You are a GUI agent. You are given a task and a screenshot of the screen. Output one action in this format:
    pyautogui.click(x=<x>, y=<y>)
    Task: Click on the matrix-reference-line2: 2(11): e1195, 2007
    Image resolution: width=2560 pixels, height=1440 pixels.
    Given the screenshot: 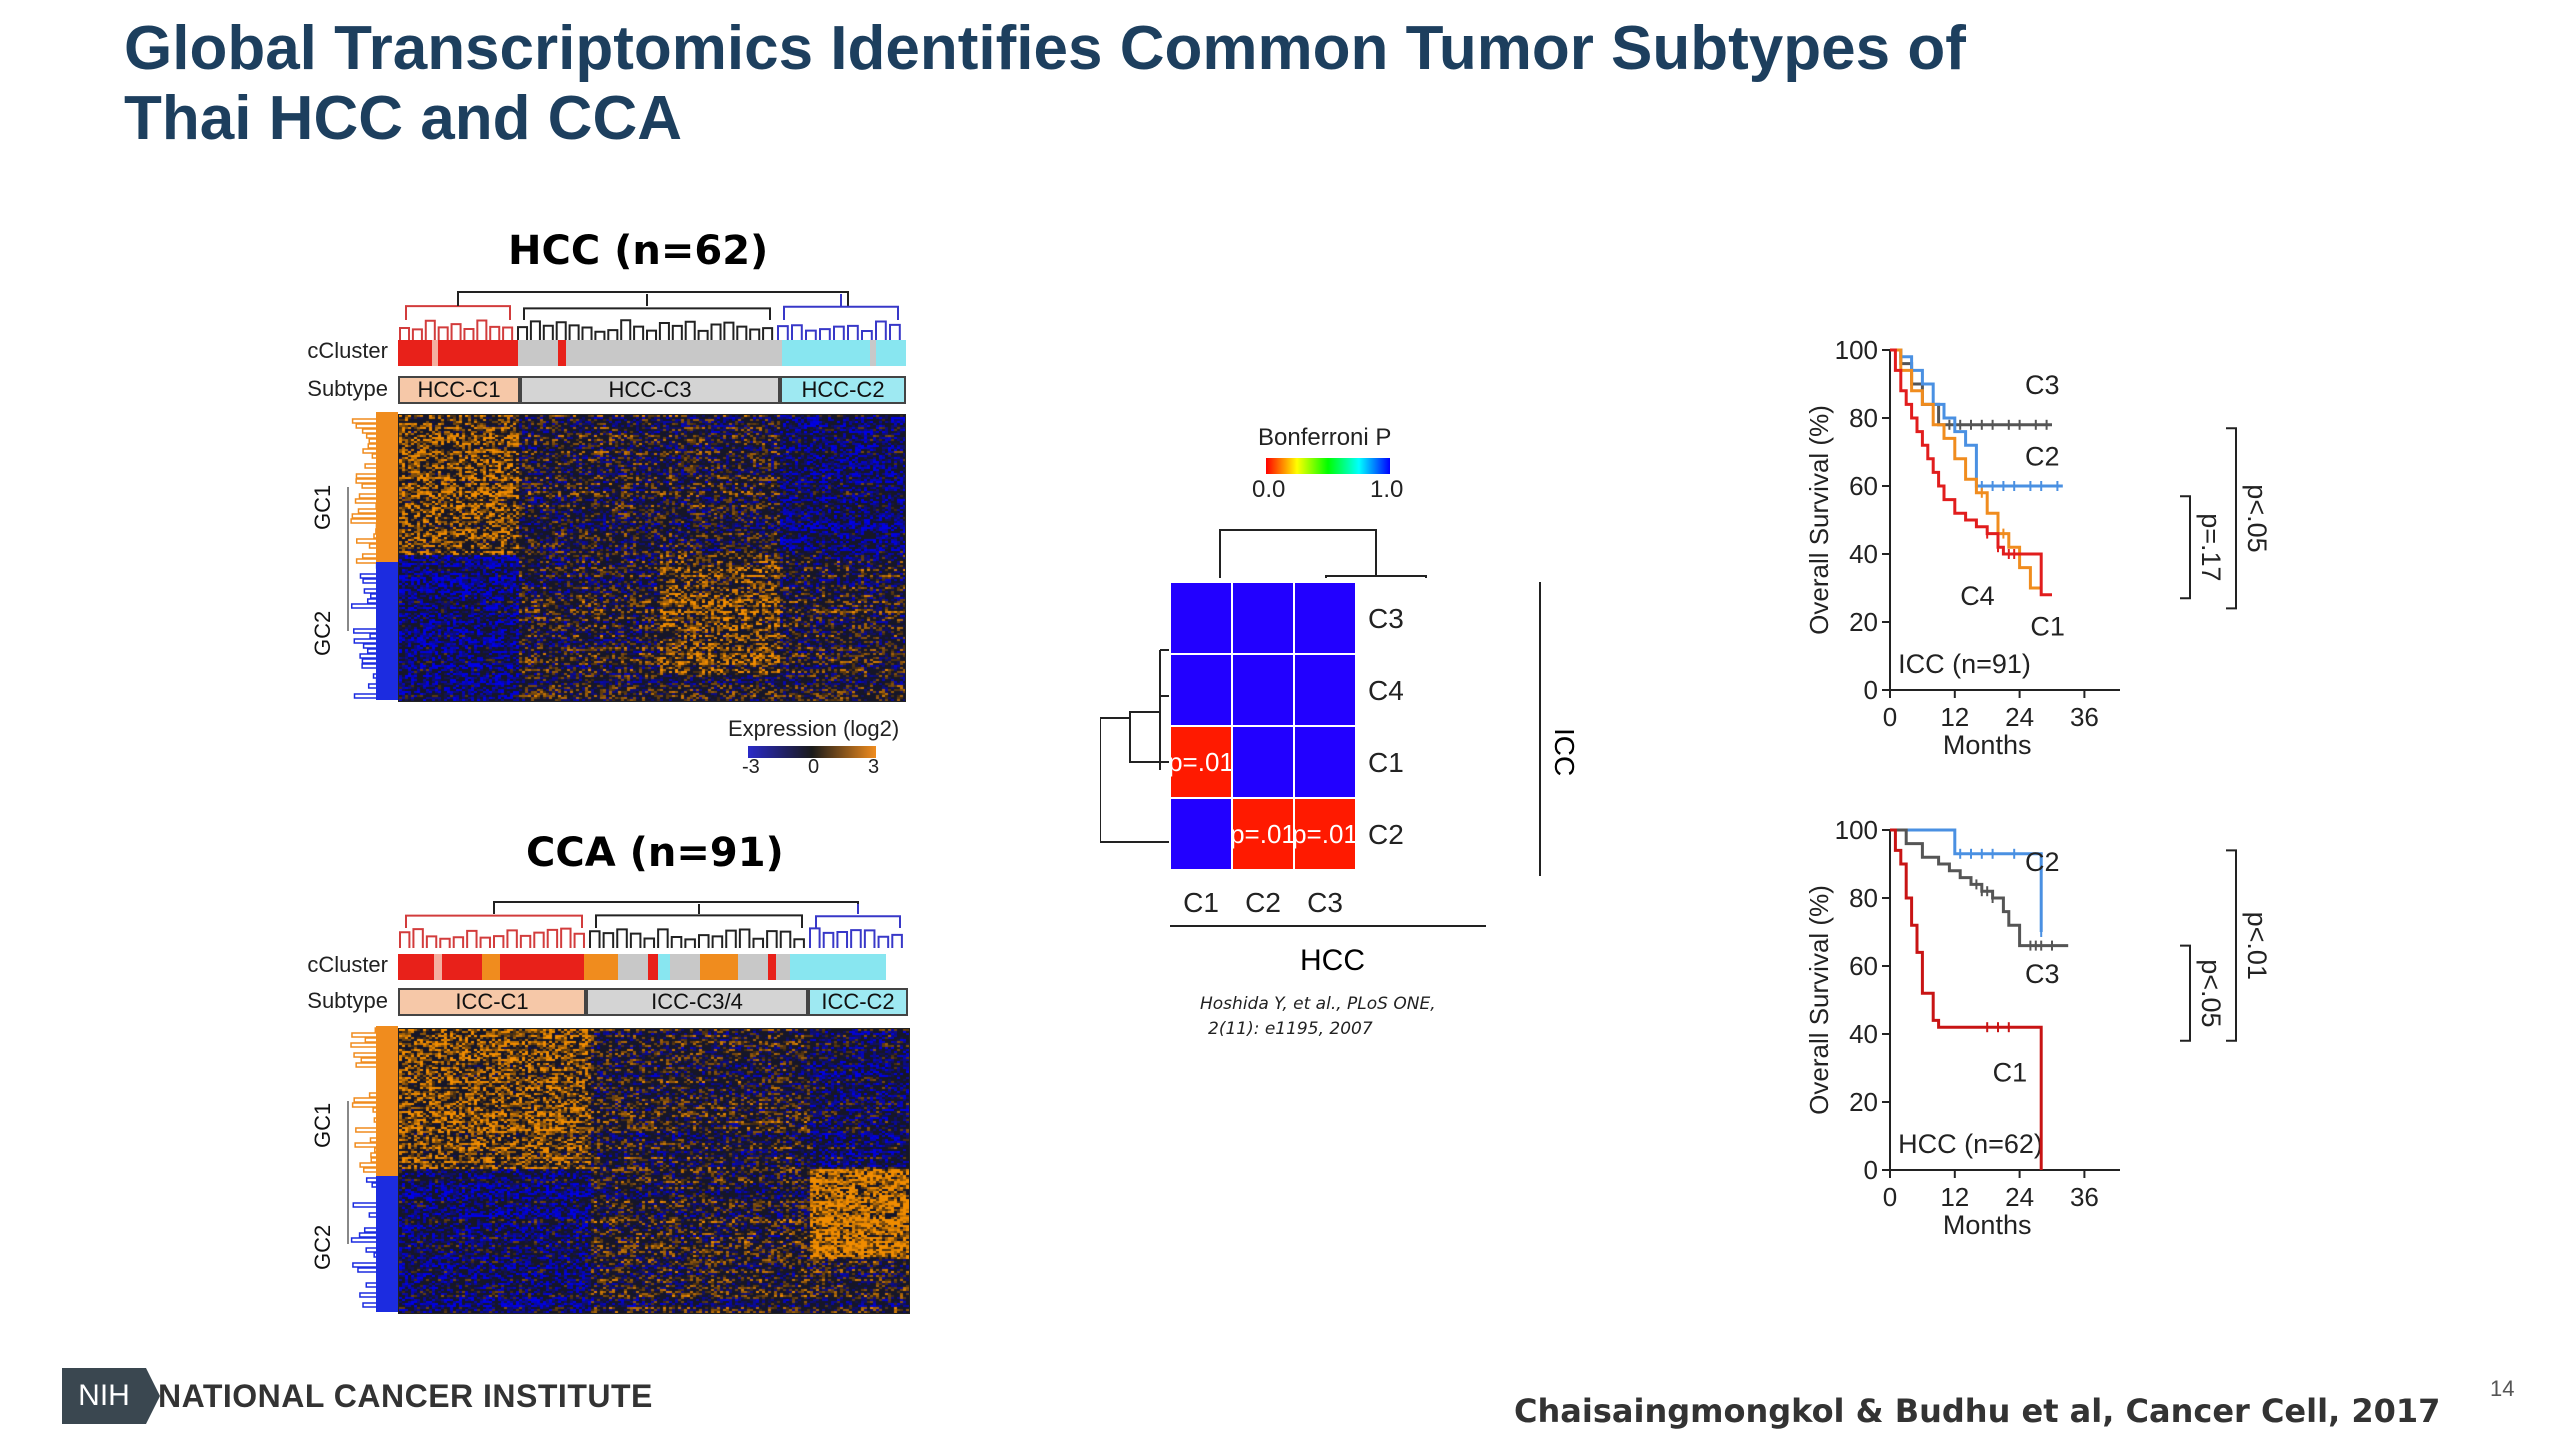 What is the action you would take?
    pyautogui.click(x=1290, y=1029)
    